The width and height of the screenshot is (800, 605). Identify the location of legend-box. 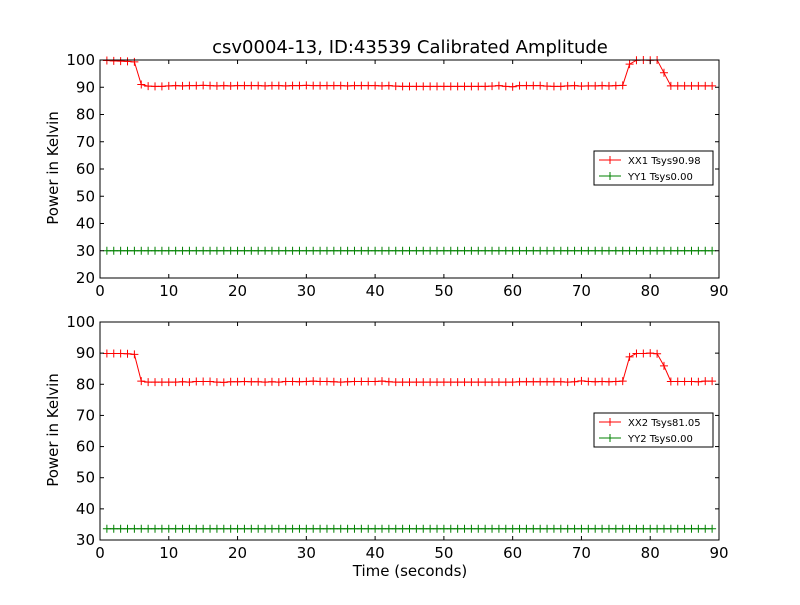
(653, 430).